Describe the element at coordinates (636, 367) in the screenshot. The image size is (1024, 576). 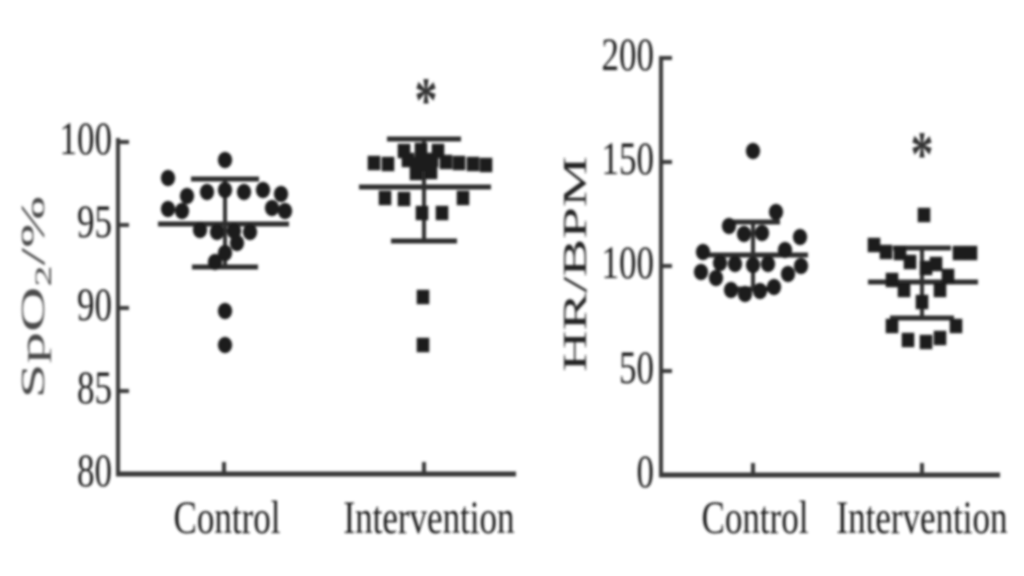
I see `svg-text: 50` at that location.